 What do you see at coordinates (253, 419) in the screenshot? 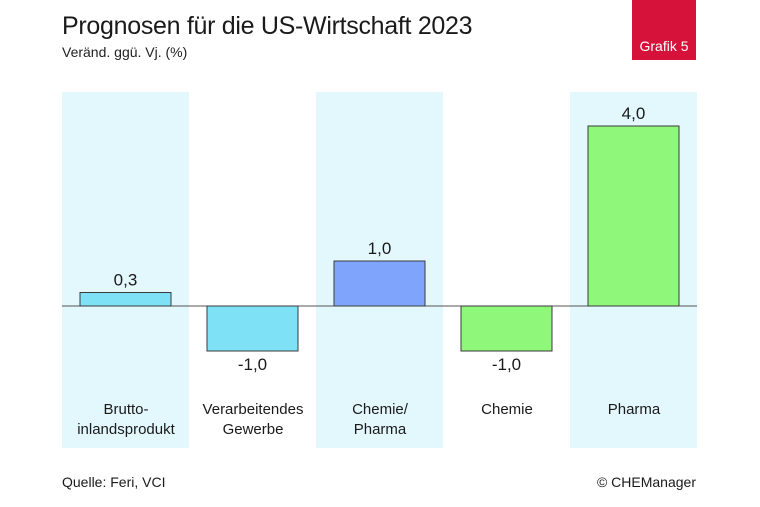
I see `category-label: Verarbeitendes Gewerbe` at bounding box center [253, 419].